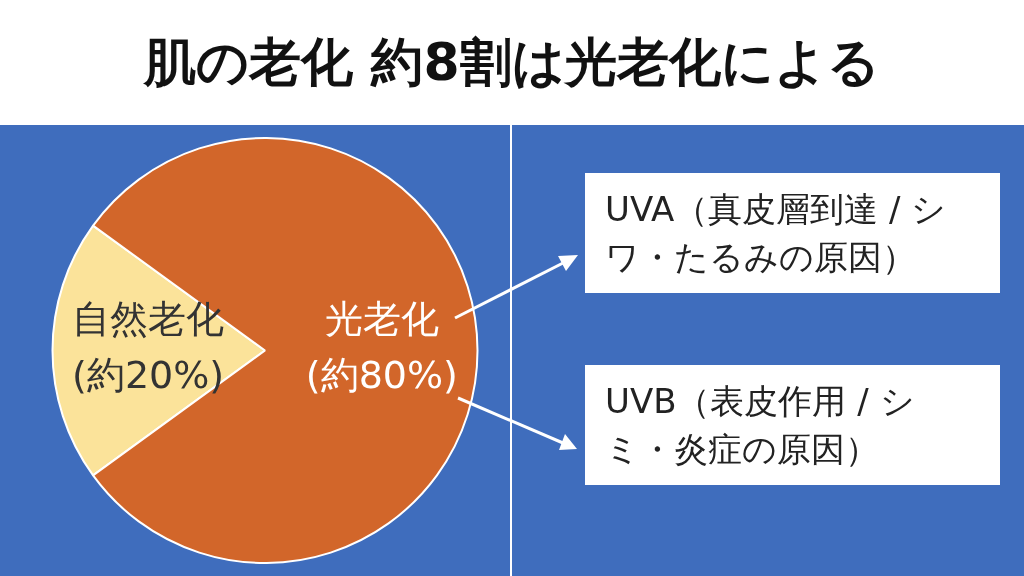 This screenshot has width=1024, height=576. What do you see at coordinates (148, 375) in the screenshot?
I see `data-label: (約20%)` at bounding box center [148, 375].